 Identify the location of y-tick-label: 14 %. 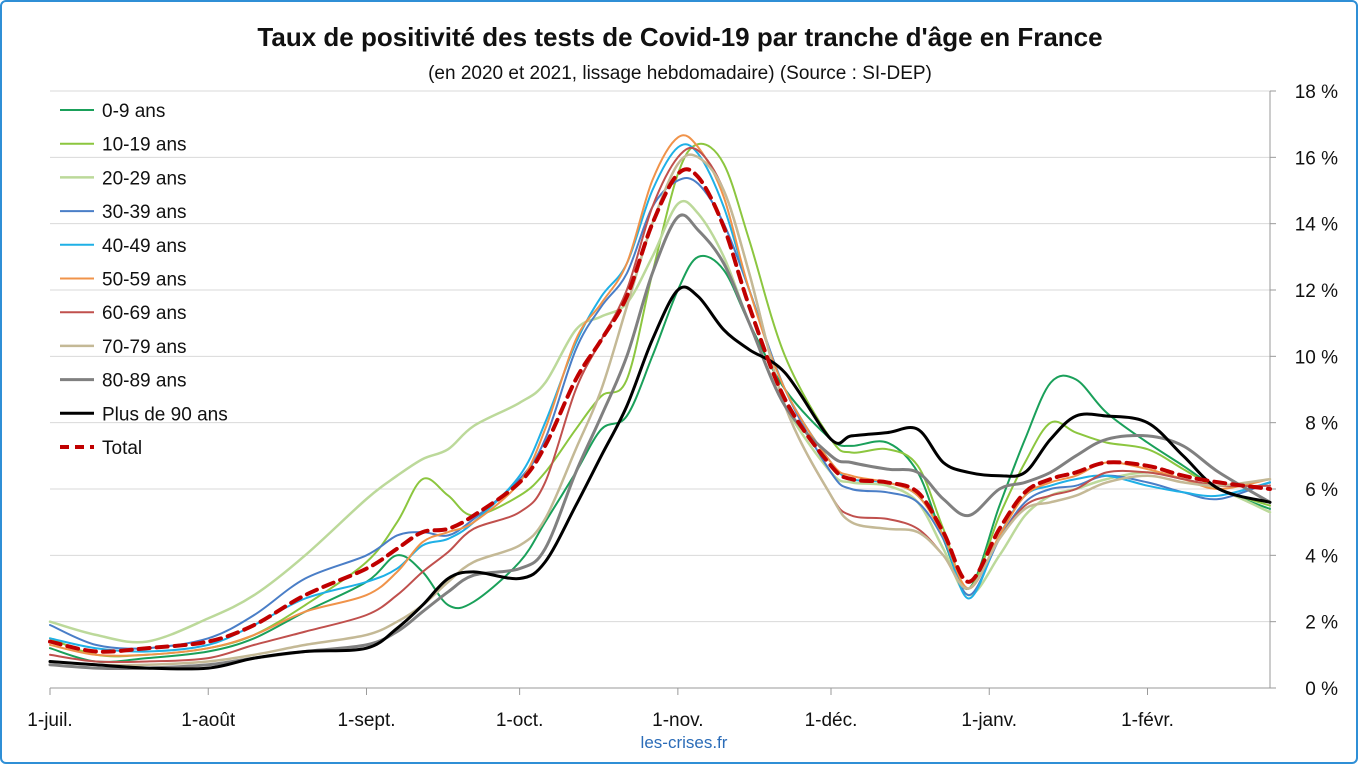
(1316, 225).